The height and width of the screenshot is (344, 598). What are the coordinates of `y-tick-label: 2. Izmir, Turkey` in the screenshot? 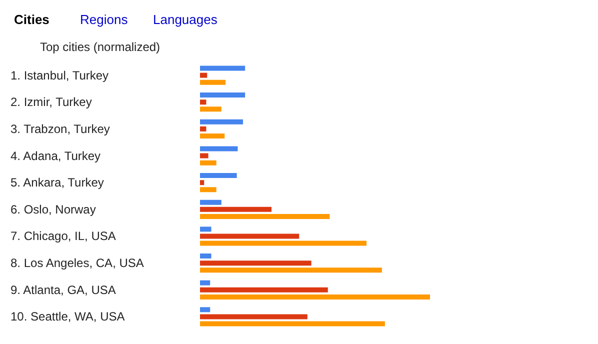 It's located at (51, 102).